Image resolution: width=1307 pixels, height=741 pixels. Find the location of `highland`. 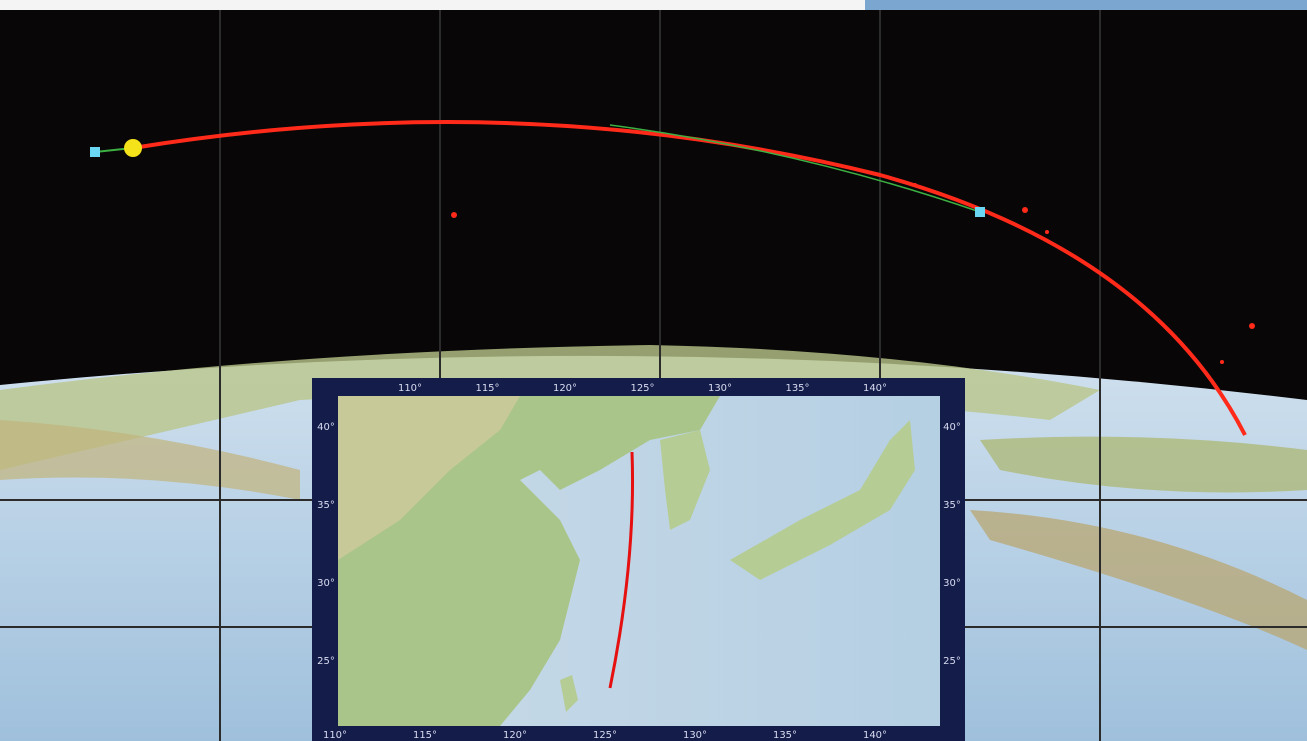

highland is located at coordinates (429, 478).